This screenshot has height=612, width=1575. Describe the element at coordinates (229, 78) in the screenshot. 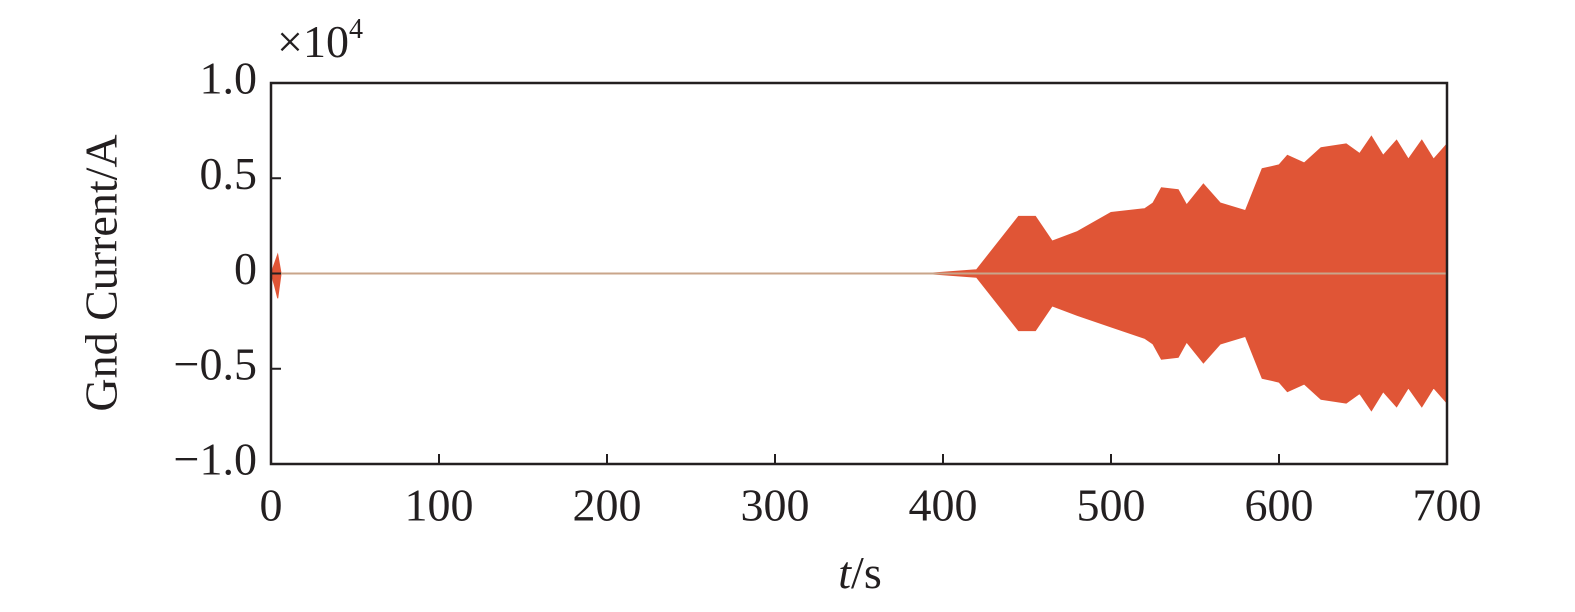

I see `y-tick-label: 1.0` at that location.